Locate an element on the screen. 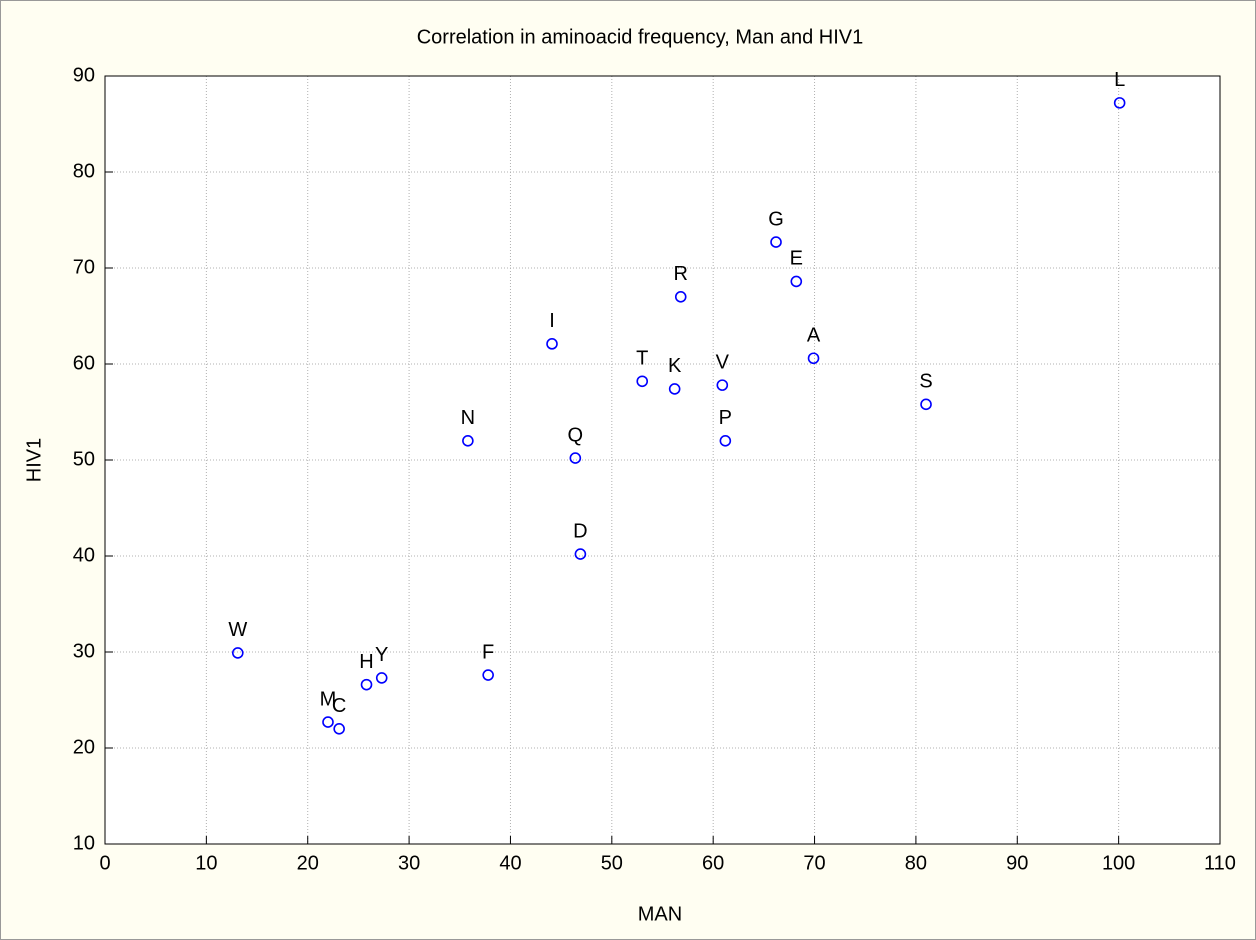 The image size is (1256, 940). x-axis-label: MAN is located at coordinates (660, 914).